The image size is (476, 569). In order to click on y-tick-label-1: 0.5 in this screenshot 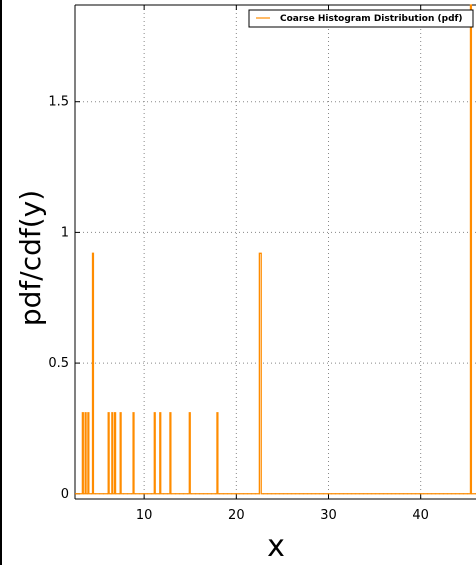, I will do `click(58, 363)`.